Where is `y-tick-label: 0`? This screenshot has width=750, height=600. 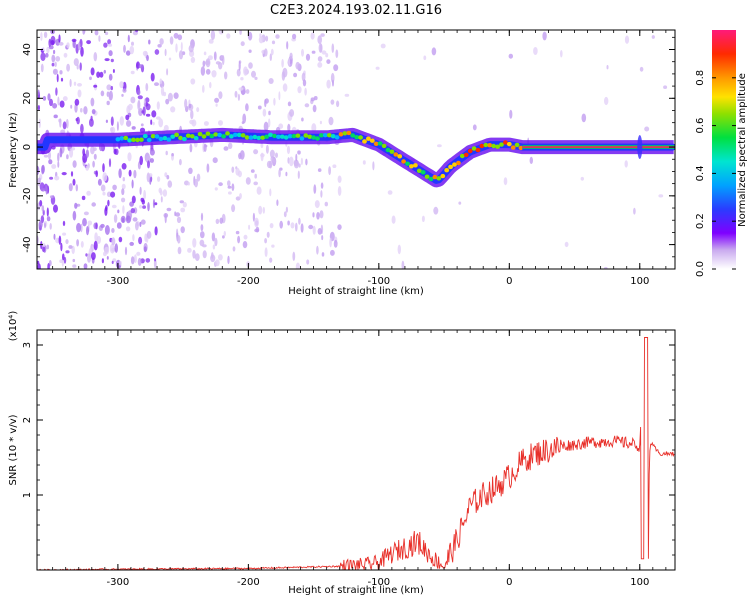
y-tick-label: 0 is located at coordinates (27, 147).